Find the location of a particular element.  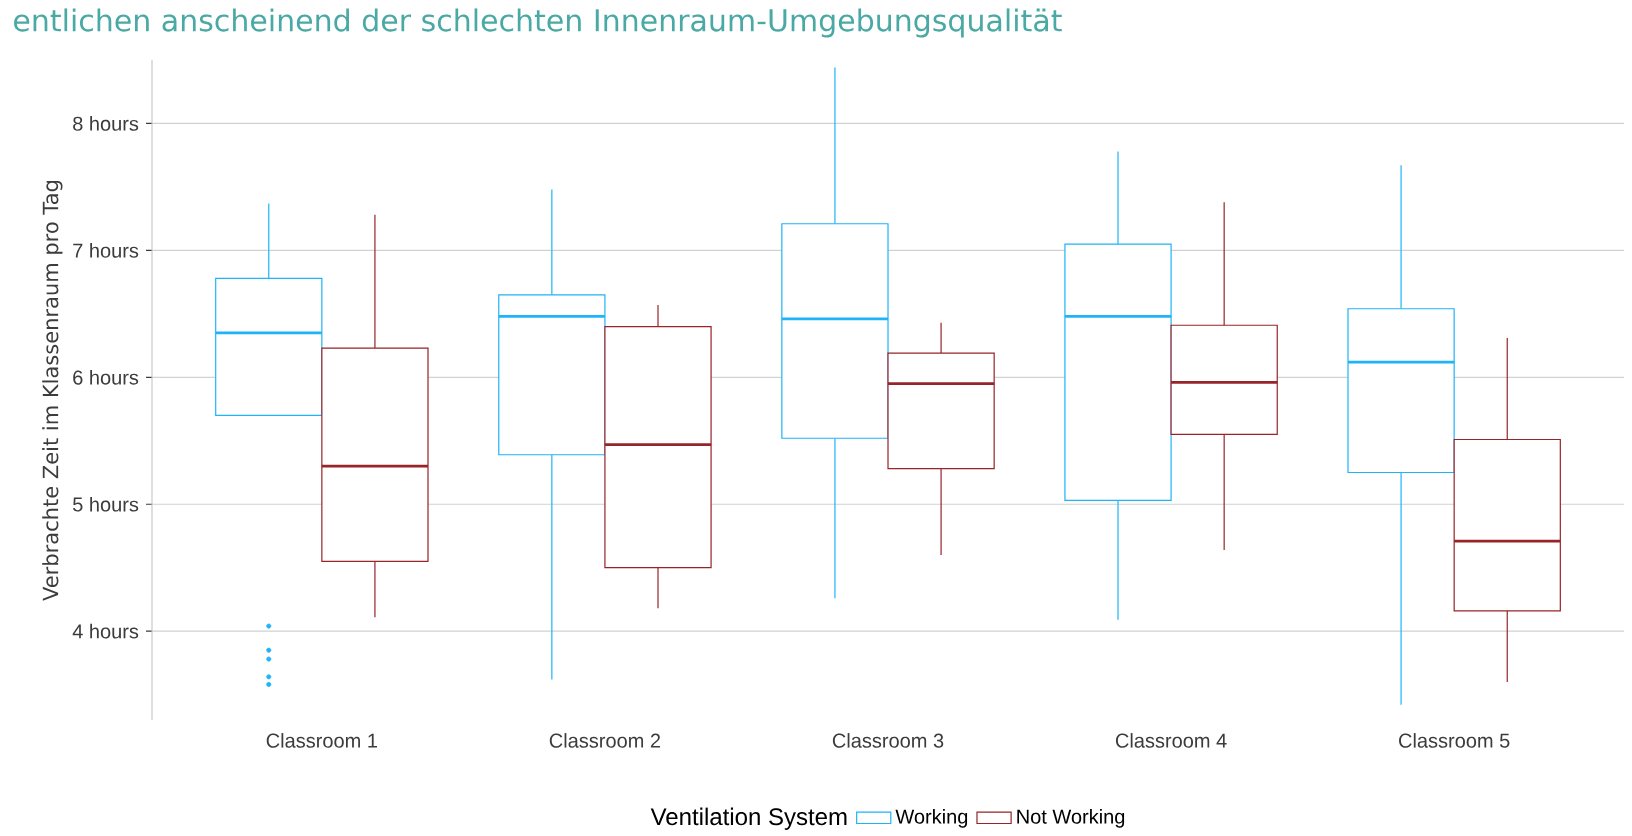

y-tick-label: 4 hours is located at coordinates (105, 631).